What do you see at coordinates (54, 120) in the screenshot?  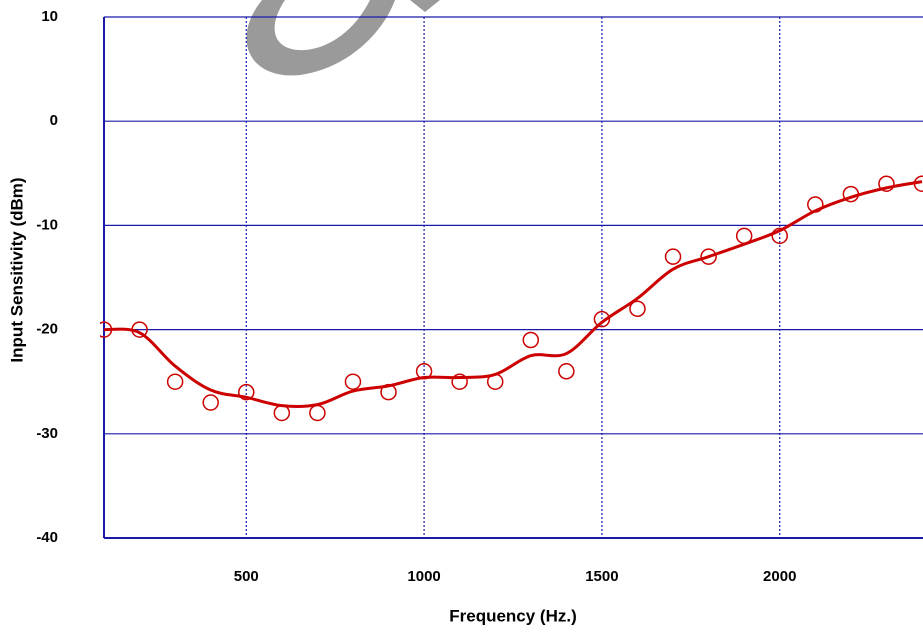 I see `y-tick-label: 0` at bounding box center [54, 120].